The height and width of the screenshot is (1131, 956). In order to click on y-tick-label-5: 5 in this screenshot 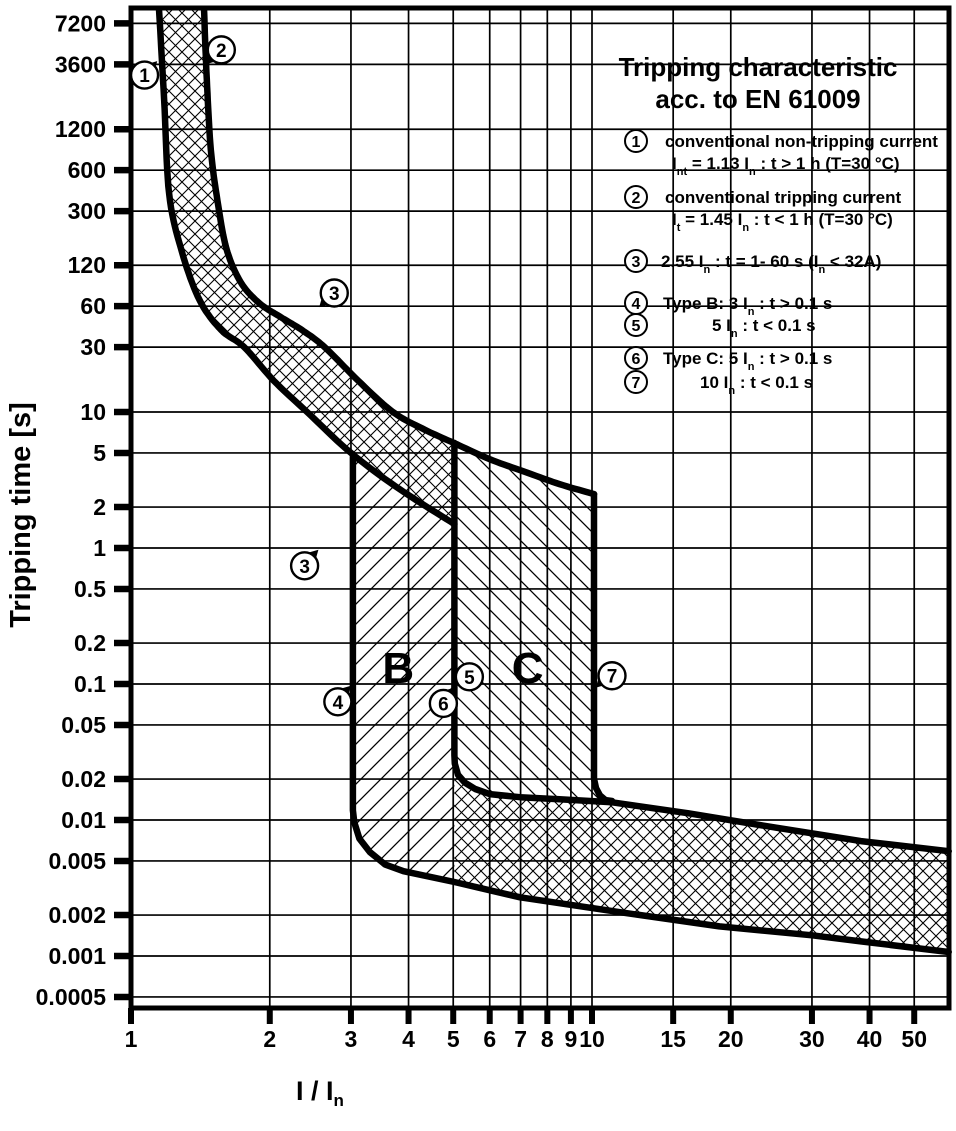, I will do `click(99, 453)`.